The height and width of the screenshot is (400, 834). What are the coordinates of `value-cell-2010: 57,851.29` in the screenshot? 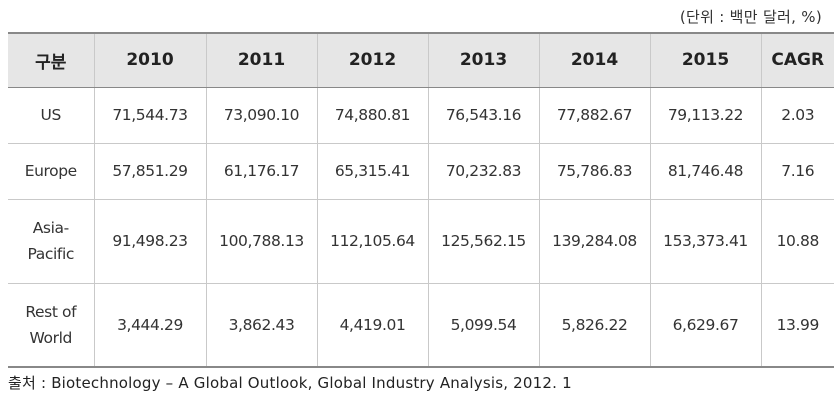 It's located at (150, 171).